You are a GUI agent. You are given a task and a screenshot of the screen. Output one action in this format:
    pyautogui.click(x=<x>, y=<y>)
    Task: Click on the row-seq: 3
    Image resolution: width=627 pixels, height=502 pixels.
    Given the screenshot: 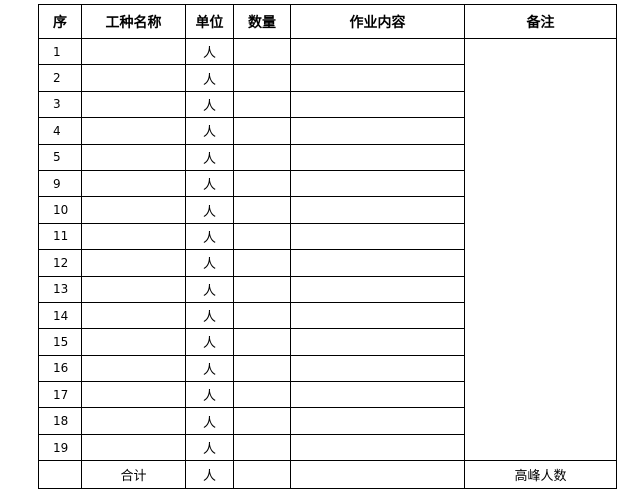 What is the action you would take?
    pyautogui.click(x=60, y=104)
    